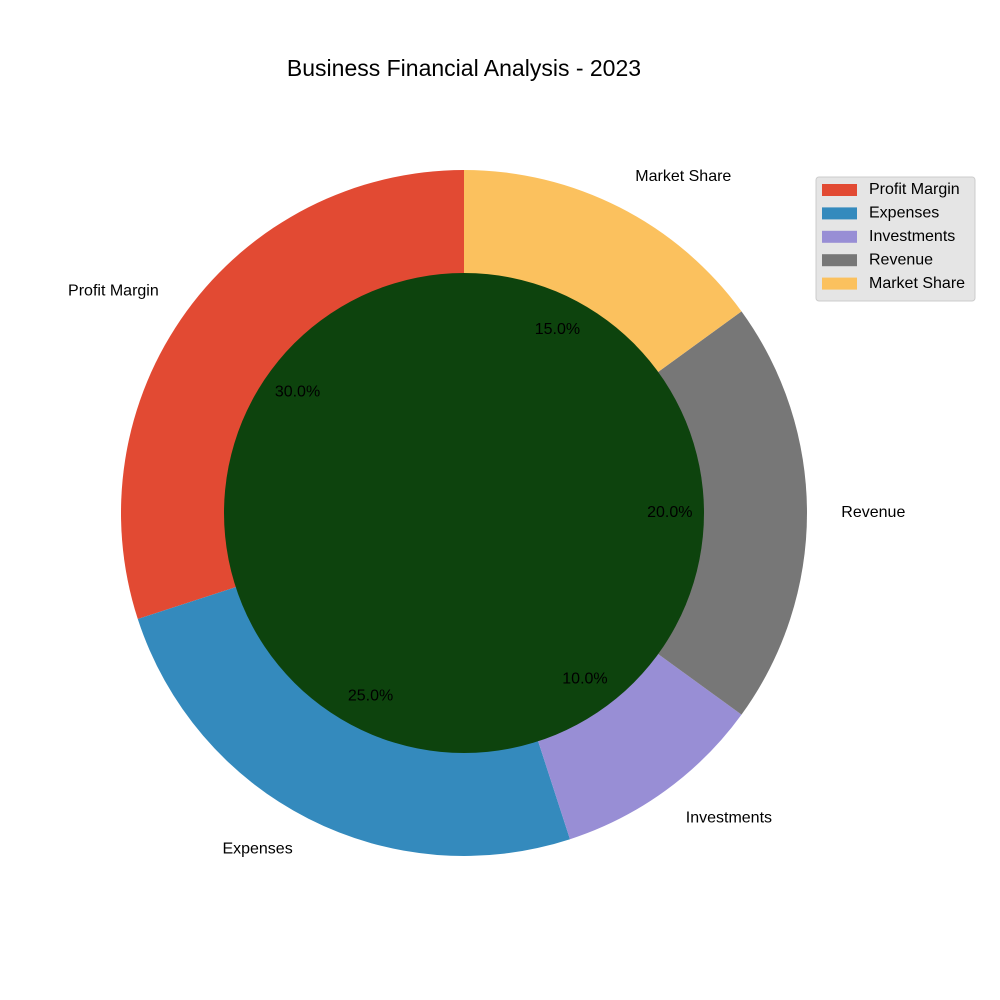 The image size is (1000, 1000). I want to click on legend-swatch-revenue, so click(839, 260).